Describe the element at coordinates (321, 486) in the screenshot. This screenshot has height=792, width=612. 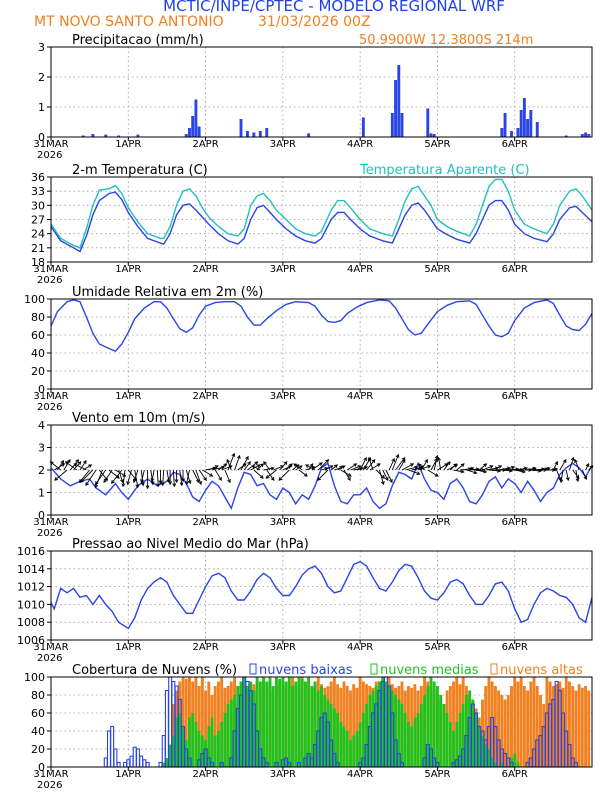
I see `series-line` at that location.